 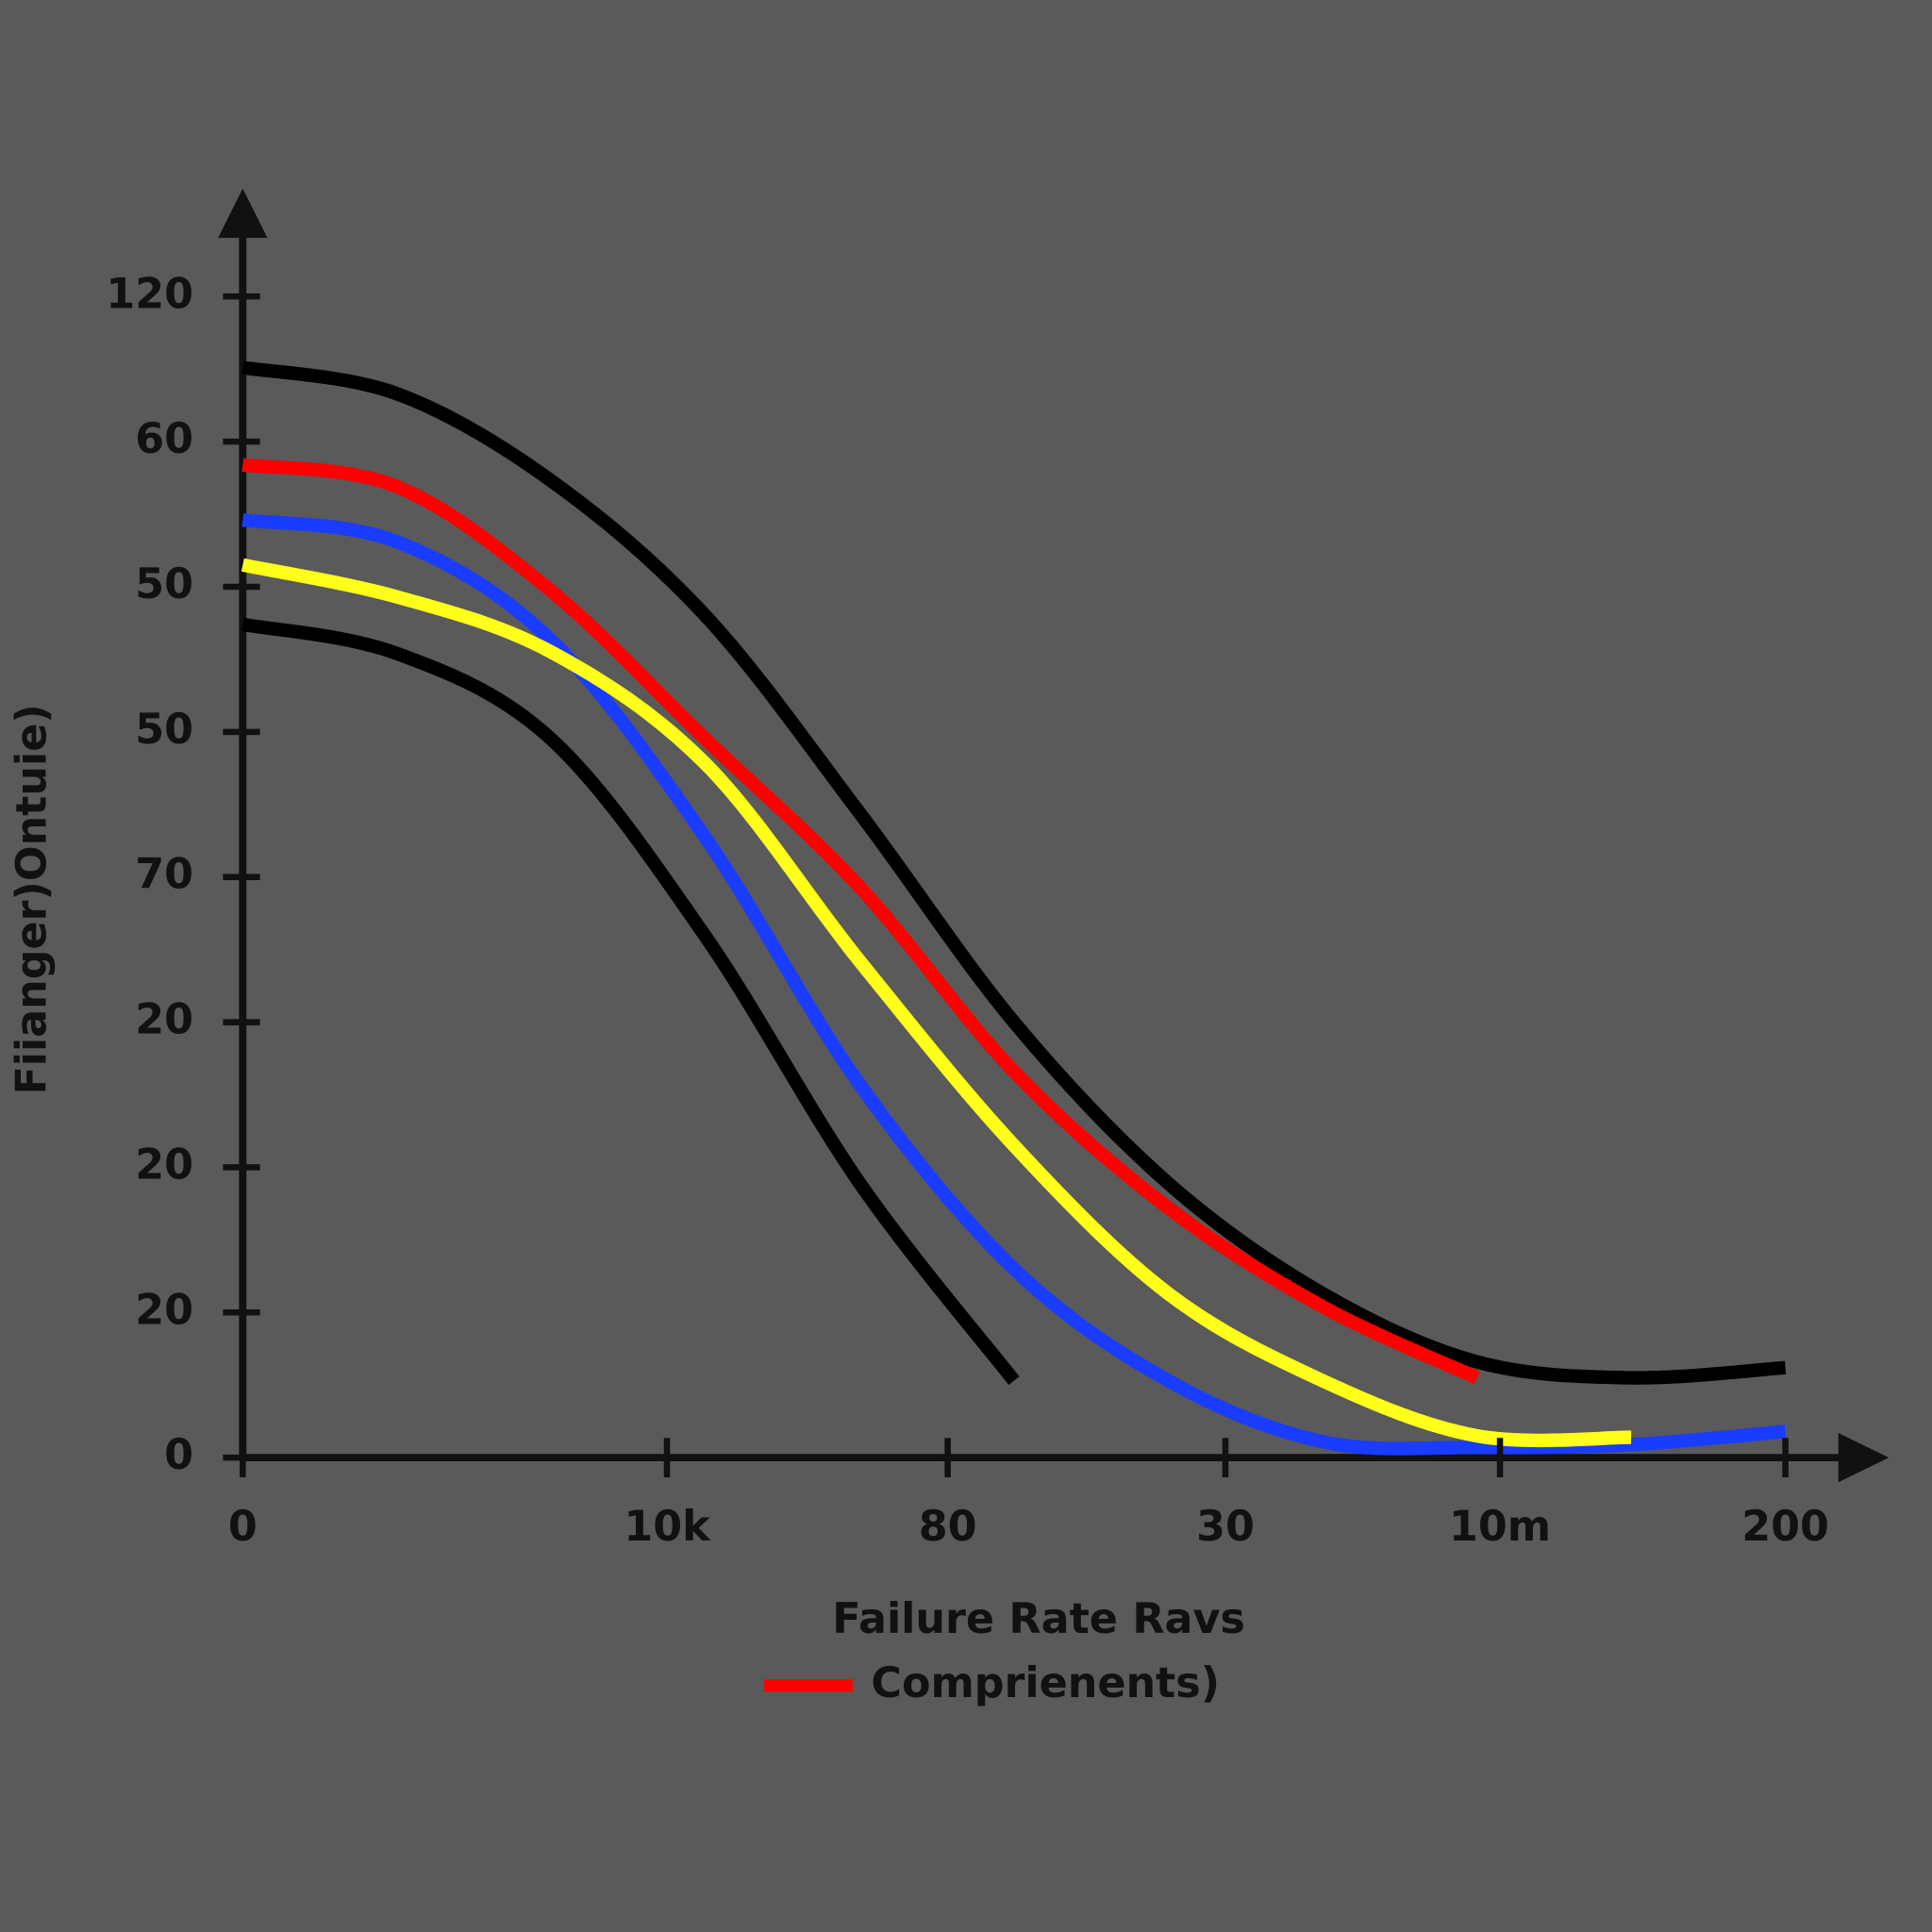 I want to click on x-tick-label: 10m, so click(x=1500, y=1527).